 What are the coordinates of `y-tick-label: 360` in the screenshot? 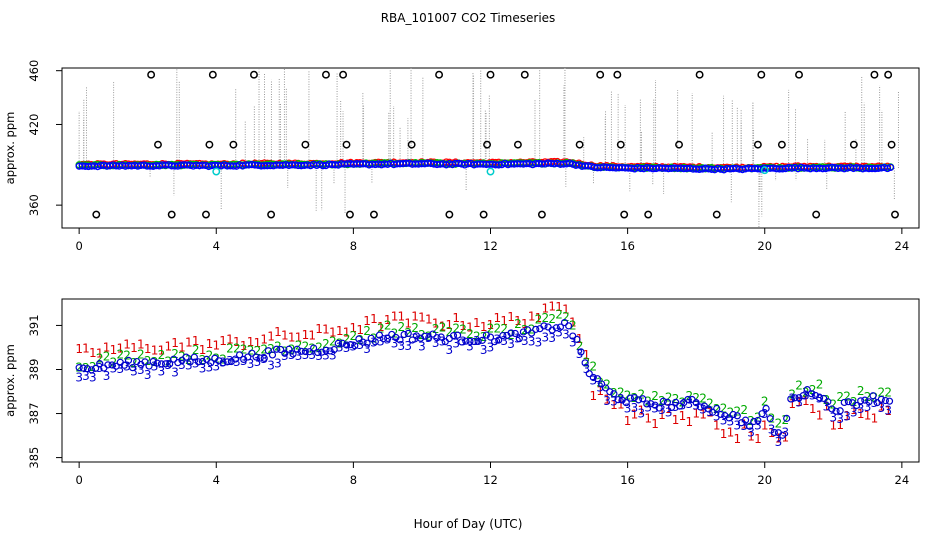 It's located at (34, 205).